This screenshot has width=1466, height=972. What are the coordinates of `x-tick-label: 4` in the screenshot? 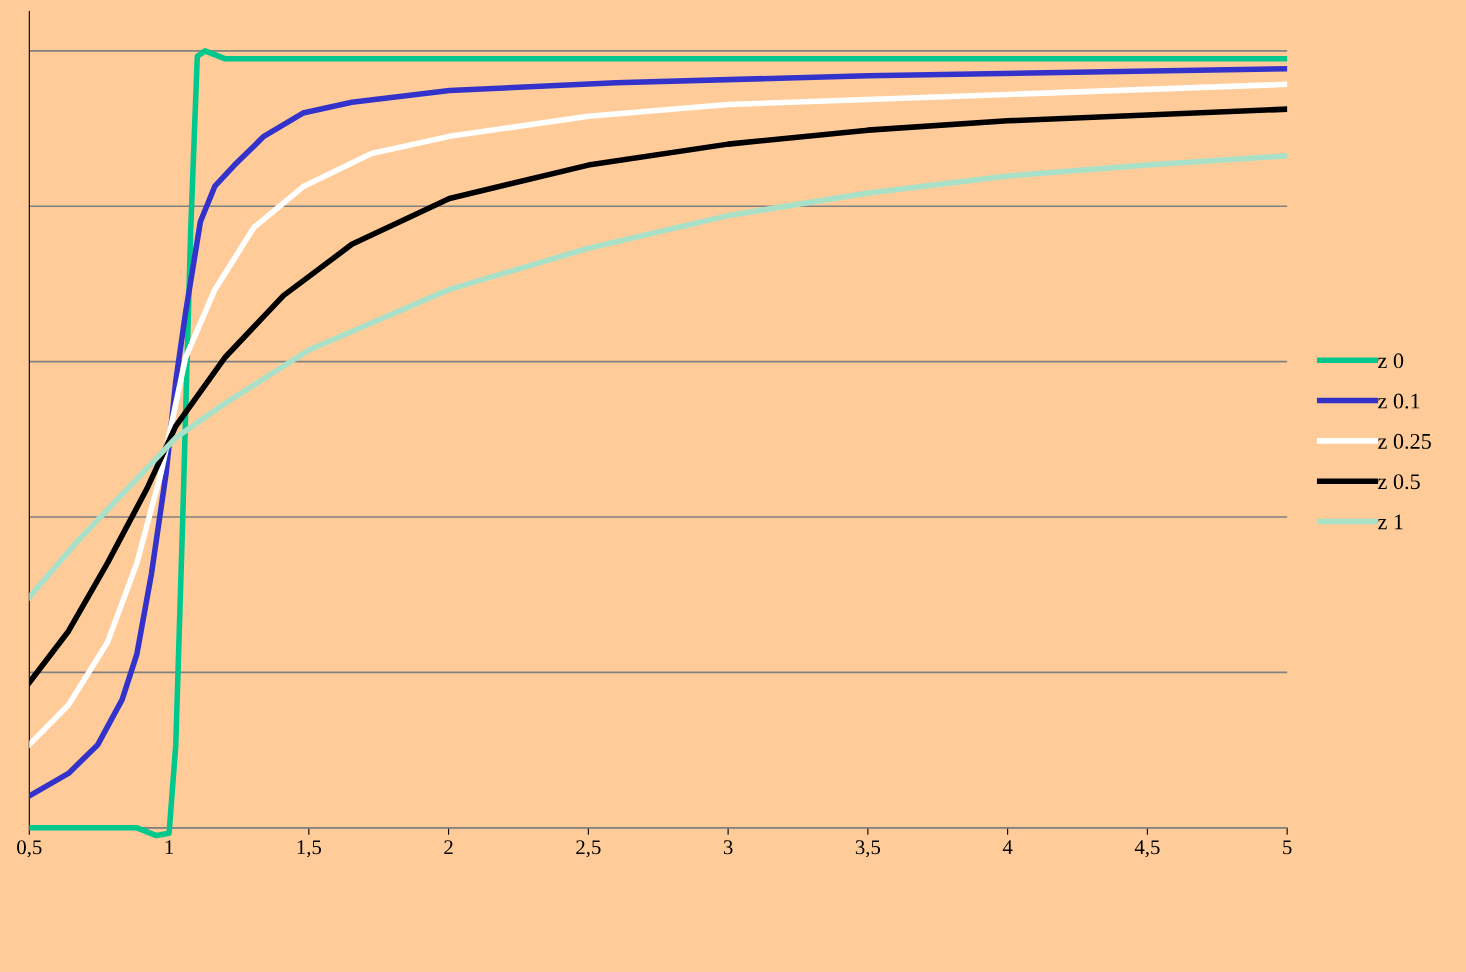 It's located at (1007, 847).